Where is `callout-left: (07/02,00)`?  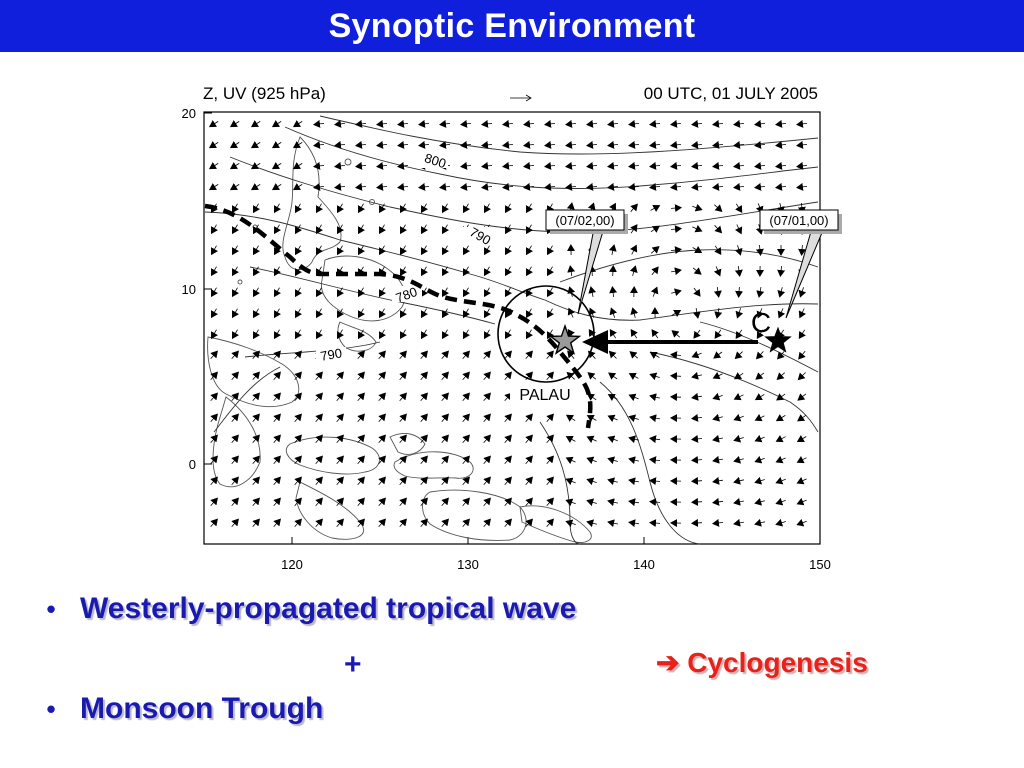
callout-left: (07/02,00) is located at coordinates (586, 262).